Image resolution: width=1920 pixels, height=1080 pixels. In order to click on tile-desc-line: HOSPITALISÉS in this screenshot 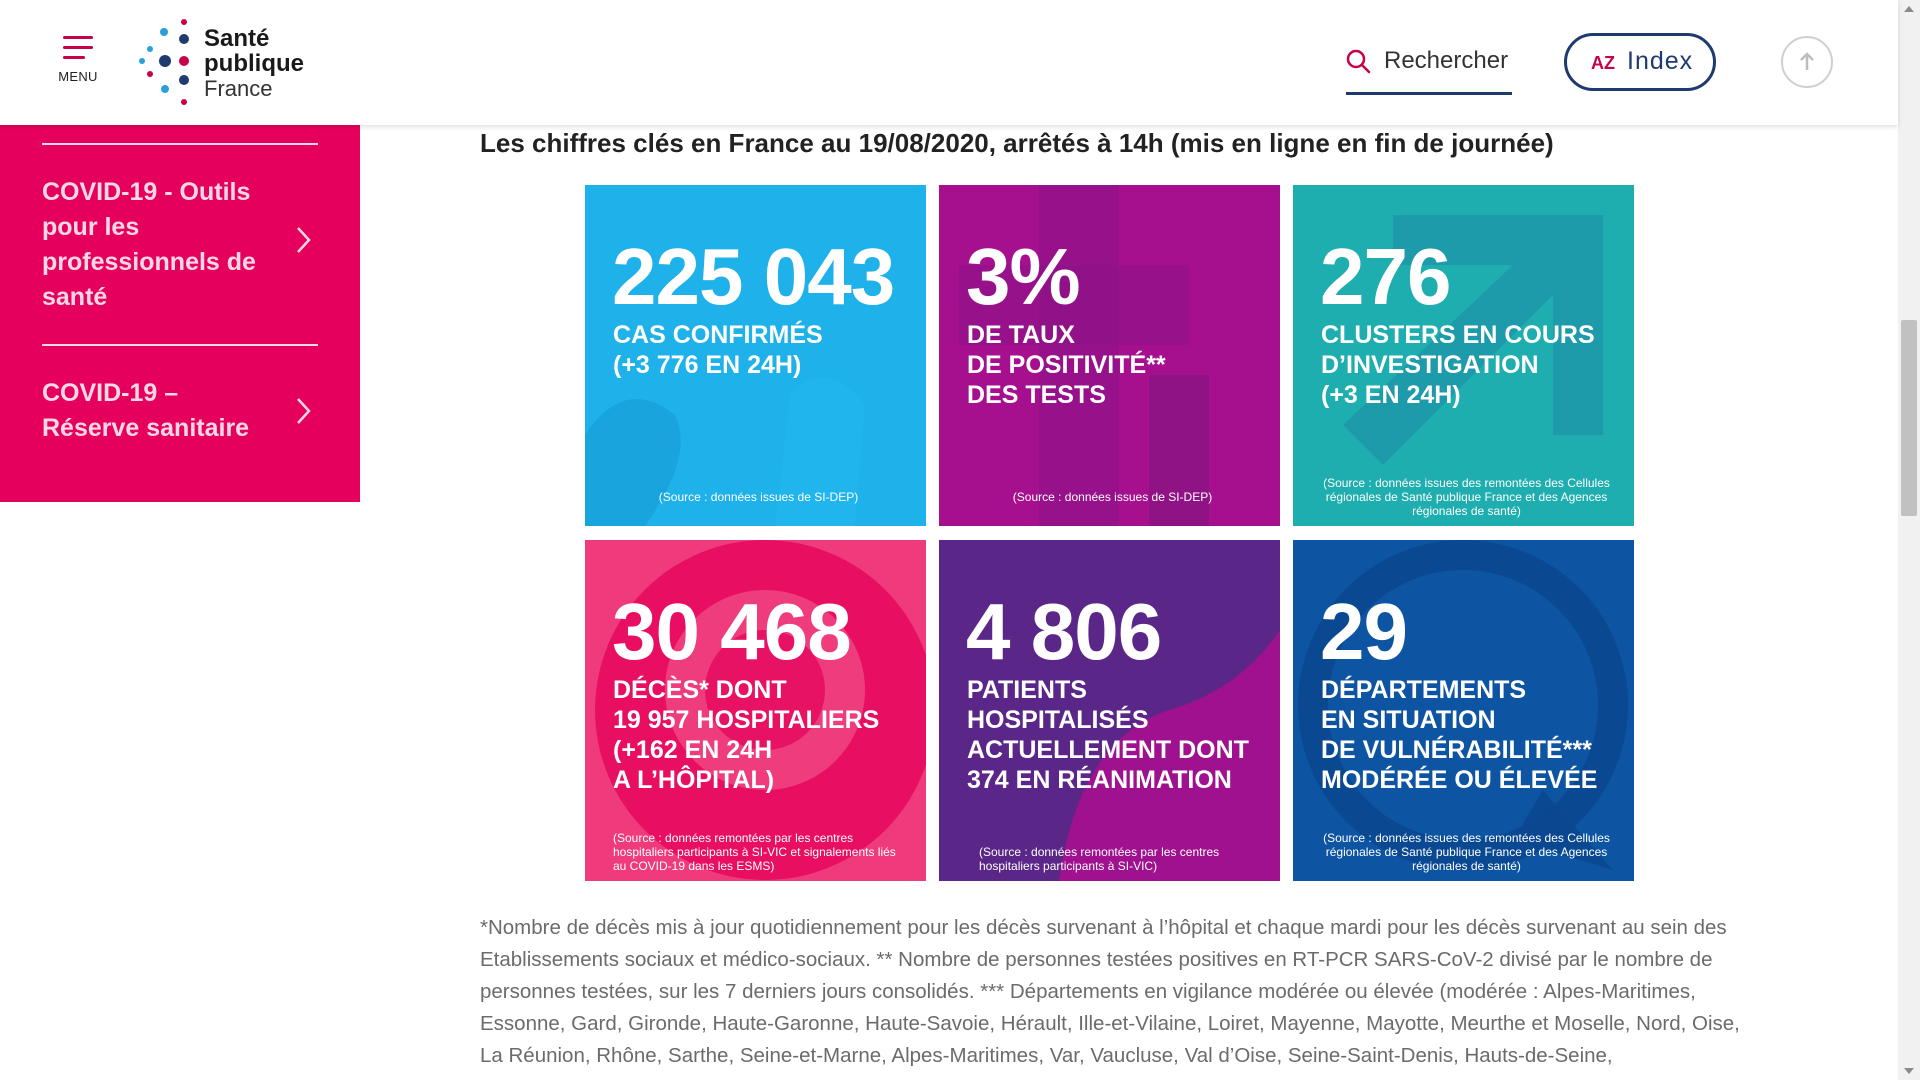, I will do `click(1058, 720)`.